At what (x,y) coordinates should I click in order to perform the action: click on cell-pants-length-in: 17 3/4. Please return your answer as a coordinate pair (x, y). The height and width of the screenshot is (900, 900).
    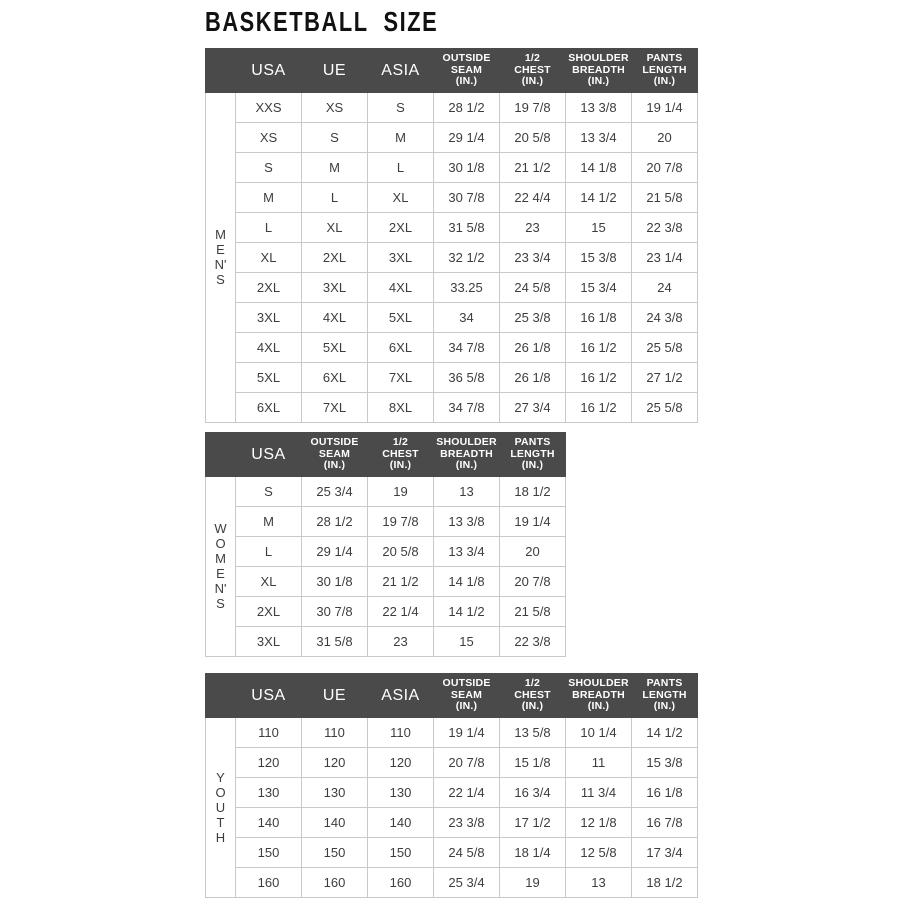
    Looking at the image, I should click on (664, 852).